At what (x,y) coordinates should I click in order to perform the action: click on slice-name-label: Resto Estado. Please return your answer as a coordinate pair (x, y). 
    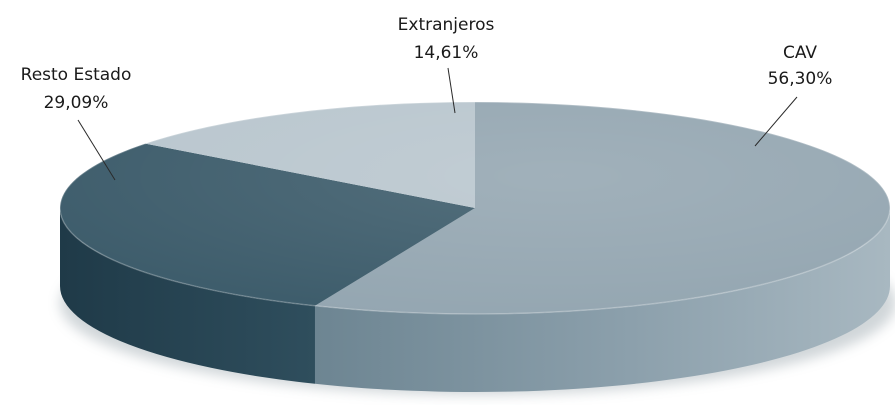
    Looking at the image, I should click on (76, 75).